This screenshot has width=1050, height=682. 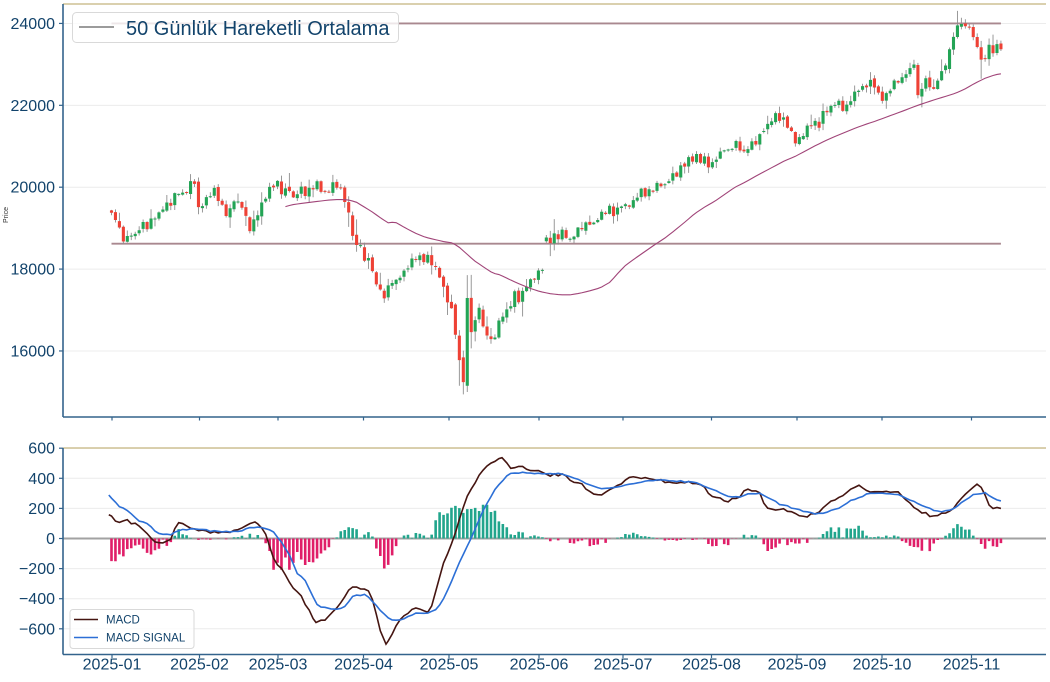 What do you see at coordinates (37, 569) in the screenshot?
I see `svg-text: −200` at bounding box center [37, 569].